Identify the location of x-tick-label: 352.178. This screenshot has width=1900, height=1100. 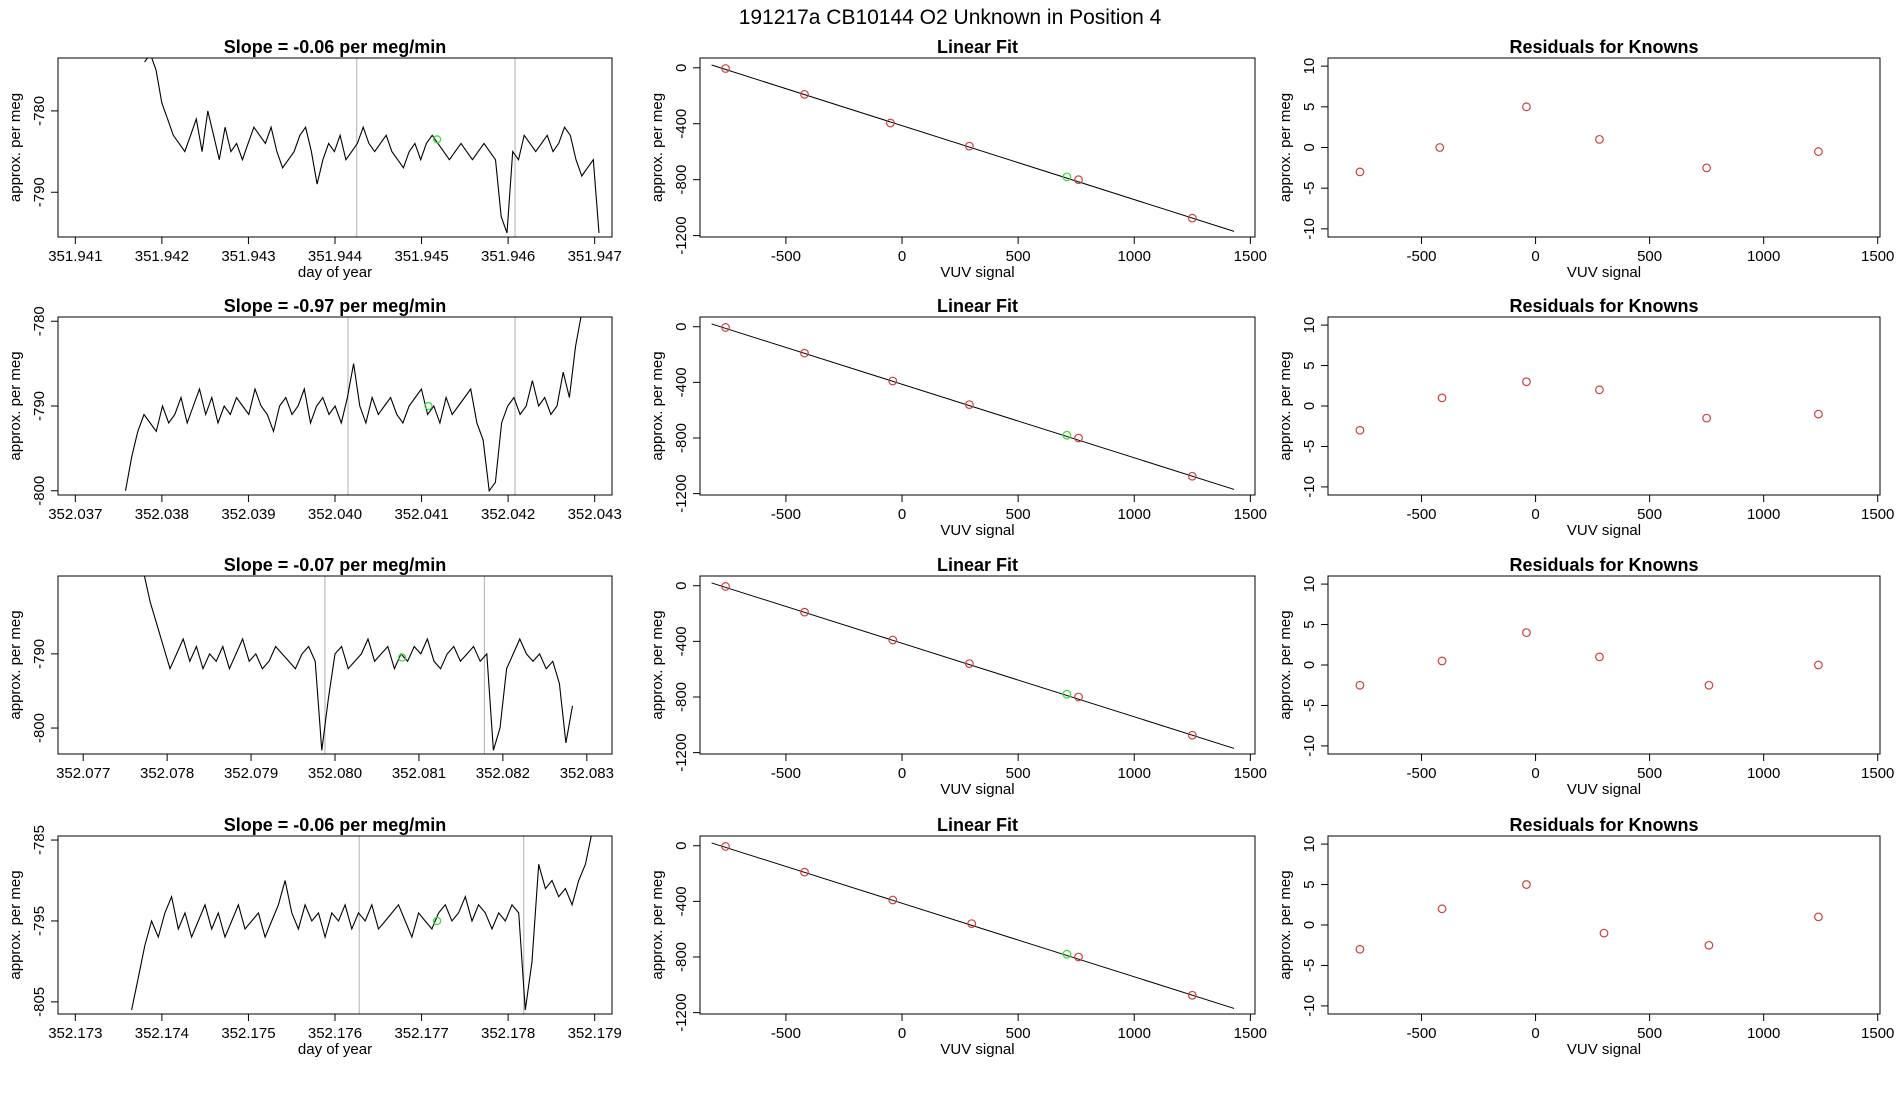
(508, 1033).